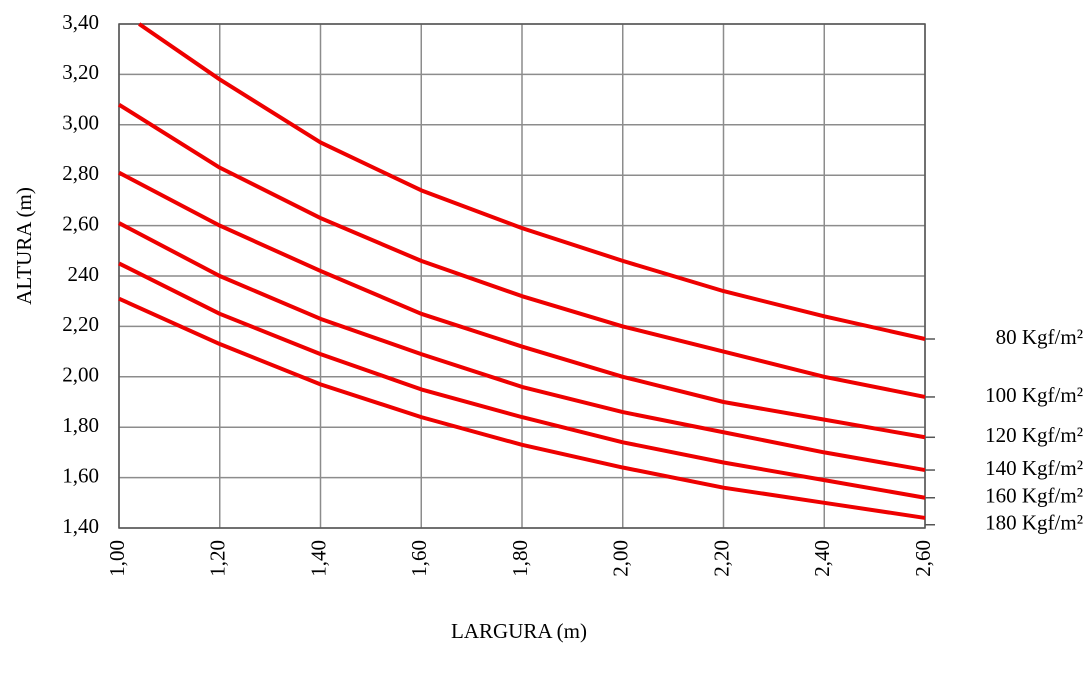  I want to click on y-tick-label: 2,00, so click(80, 375).